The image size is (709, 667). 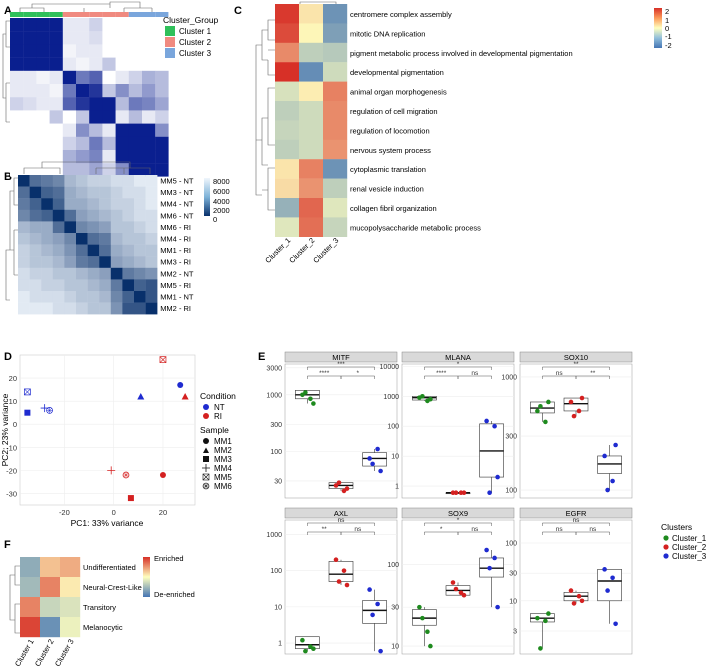 I want to click on e-sig-label: *, so click(x=358, y=373).